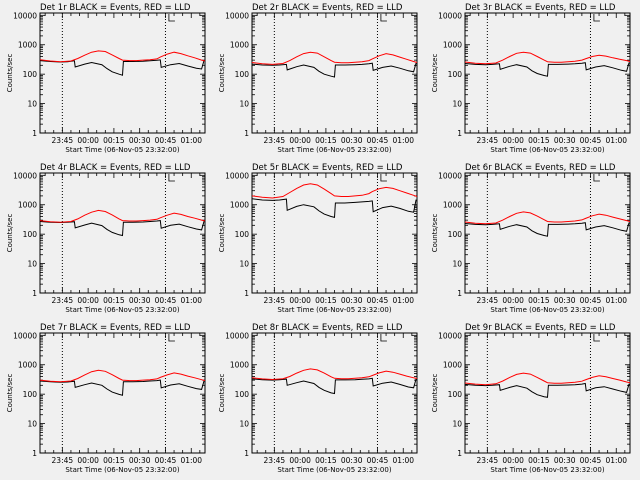  What do you see at coordinates (540, 8) in the screenshot?
I see `panel-title: Det 3r BLACK = Events, RED = LLD` at bounding box center [540, 8].